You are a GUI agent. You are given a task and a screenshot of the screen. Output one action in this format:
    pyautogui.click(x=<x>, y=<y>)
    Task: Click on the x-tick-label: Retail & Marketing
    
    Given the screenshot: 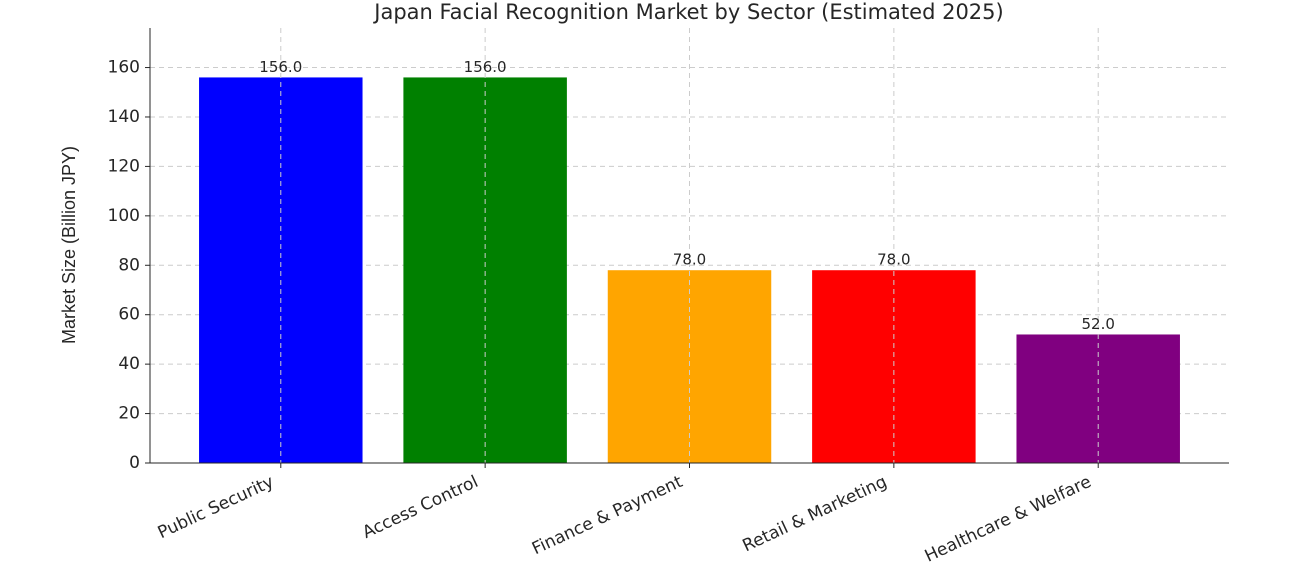 What is the action you would take?
    pyautogui.click(x=814, y=514)
    